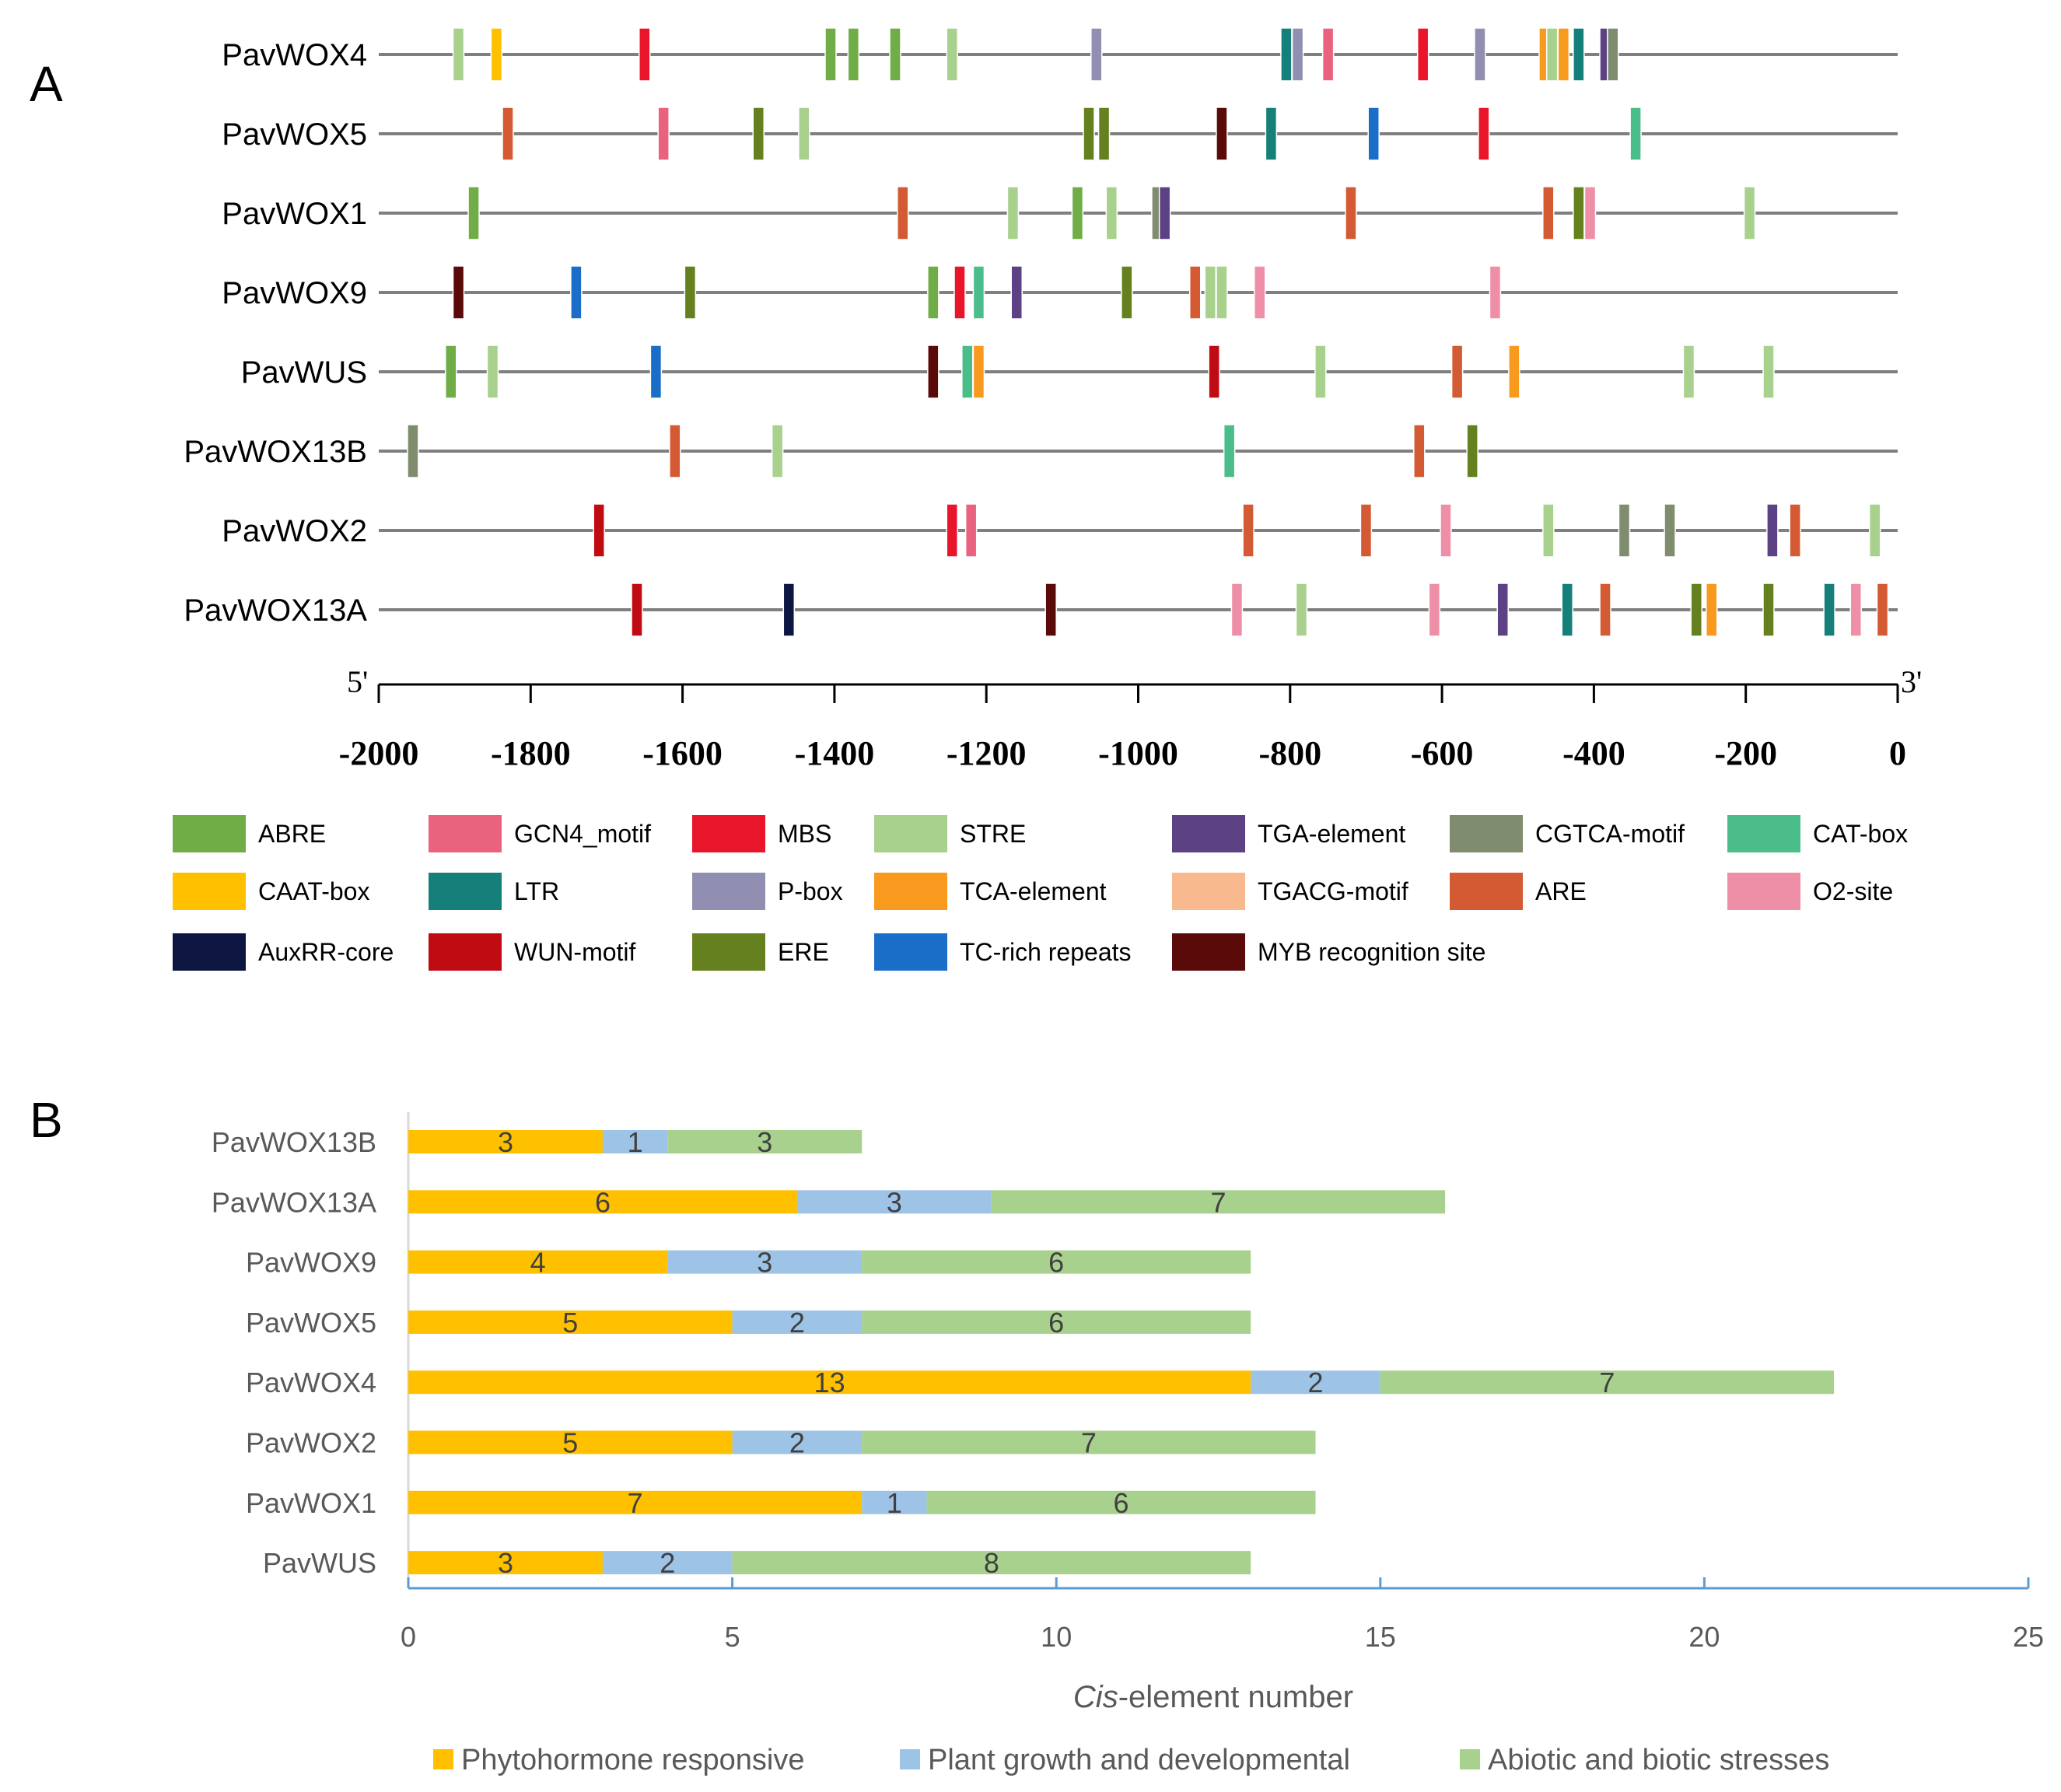  What do you see at coordinates (1442, 753) in the screenshot?
I see `position-axis-tick-label: -600` at bounding box center [1442, 753].